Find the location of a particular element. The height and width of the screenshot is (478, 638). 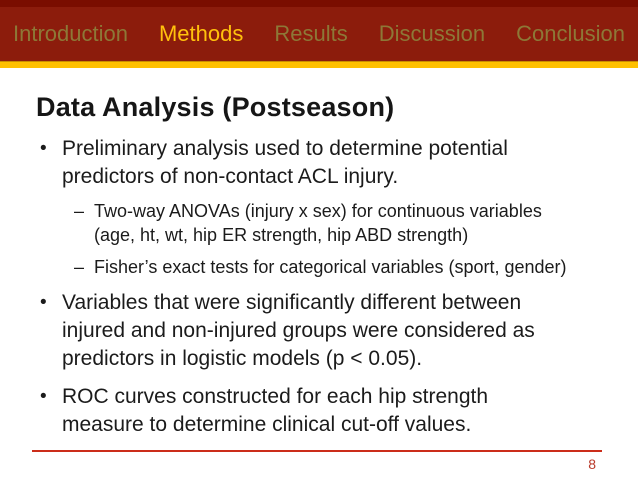

nav-item-introduction: Introduction is located at coordinates (70, 33).